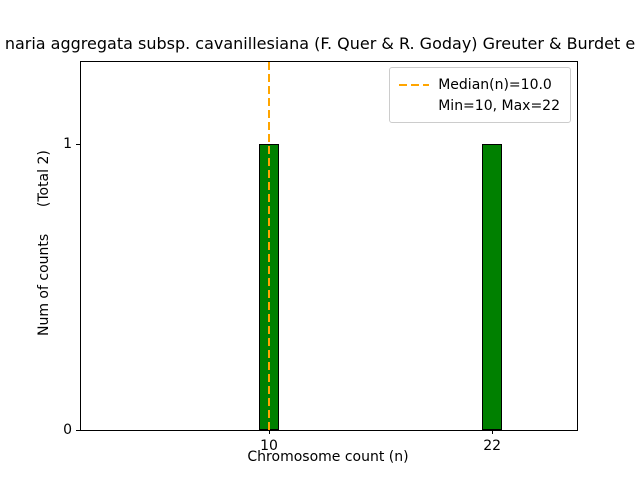 This screenshot has width=640, height=480. Describe the element at coordinates (328, 457) in the screenshot. I see `x-axis-label: Chromosome count (n)` at that location.